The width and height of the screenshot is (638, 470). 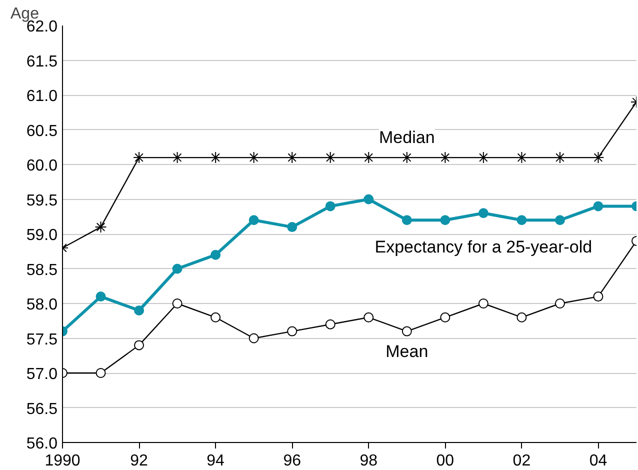 What do you see at coordinates (483, 247) in the screenshot?
I see `series-label: Expectancy for a 25-year-old` at bounding box center [483, 247].